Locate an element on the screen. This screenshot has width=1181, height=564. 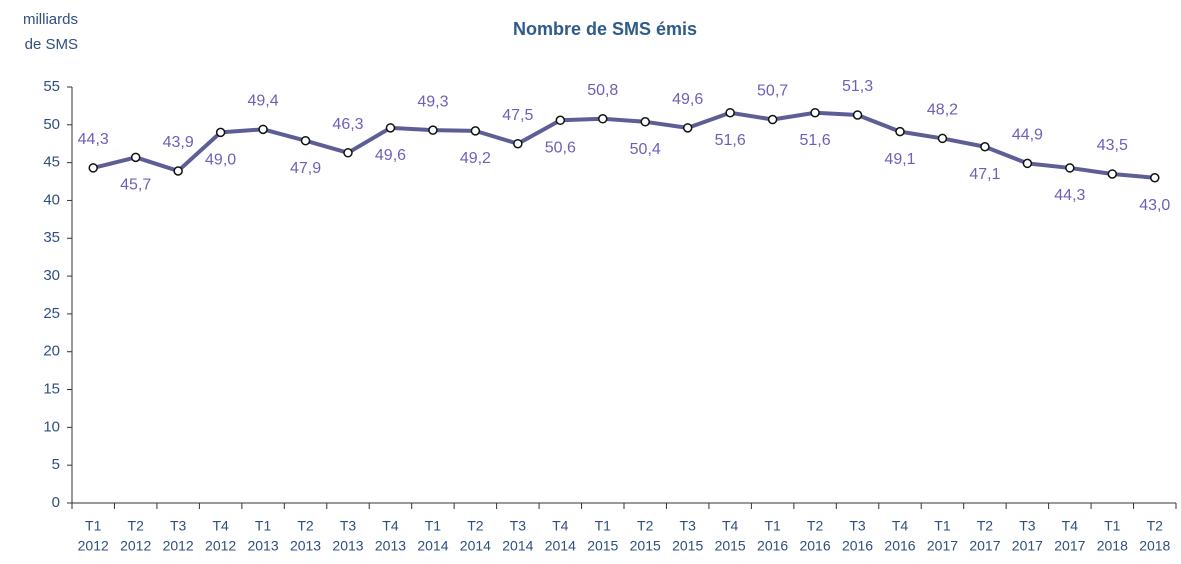
y-tick-label: 40 is located at coordinates (51, 199).